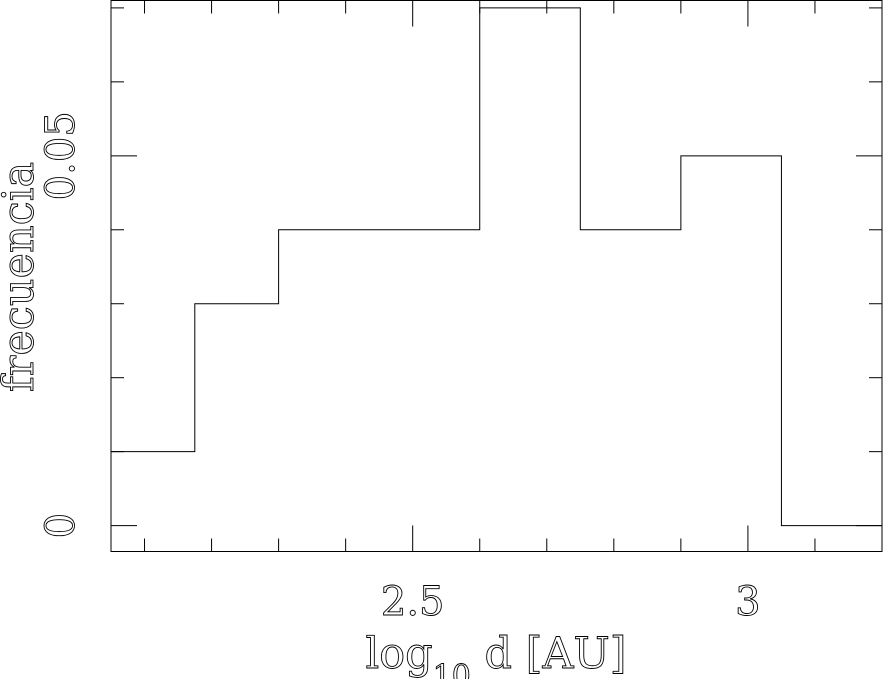 The width and height of the screenshot is (883, 679). Describe the element at coordinates (61, 525) in the screenshot. I see `y-tick-label: 0` at that location.